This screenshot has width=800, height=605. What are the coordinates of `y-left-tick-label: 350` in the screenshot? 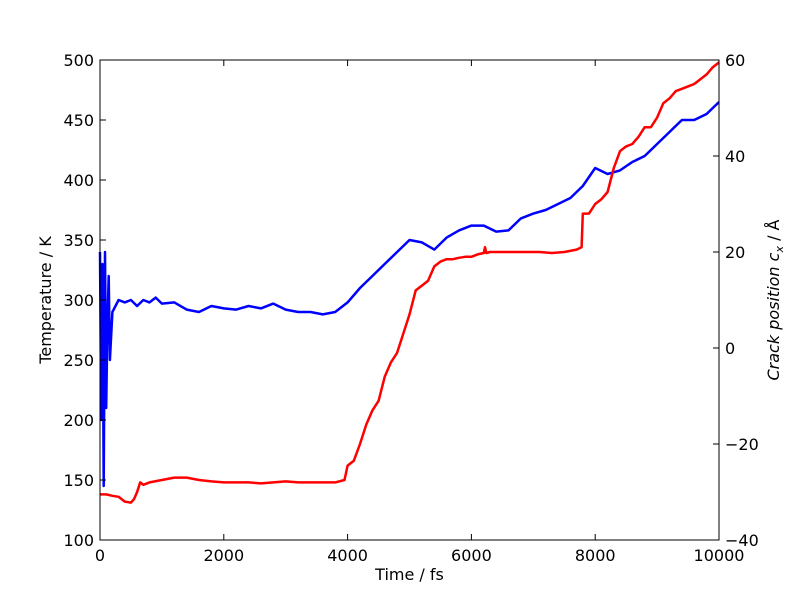 It's located at (78, 240).